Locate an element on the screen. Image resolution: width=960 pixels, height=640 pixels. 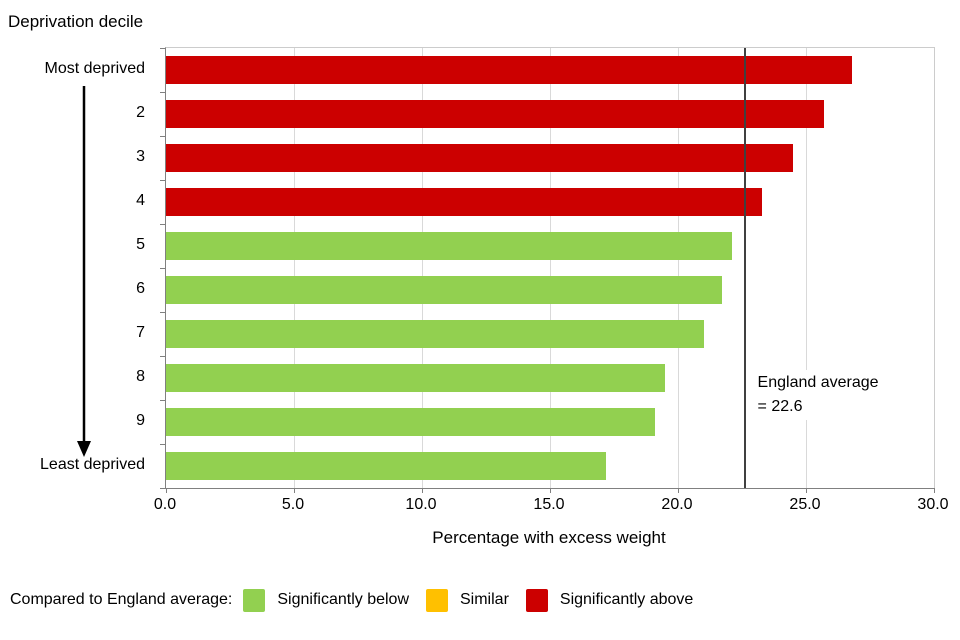
legend-swatch-below is located at coordinates (254, 600).